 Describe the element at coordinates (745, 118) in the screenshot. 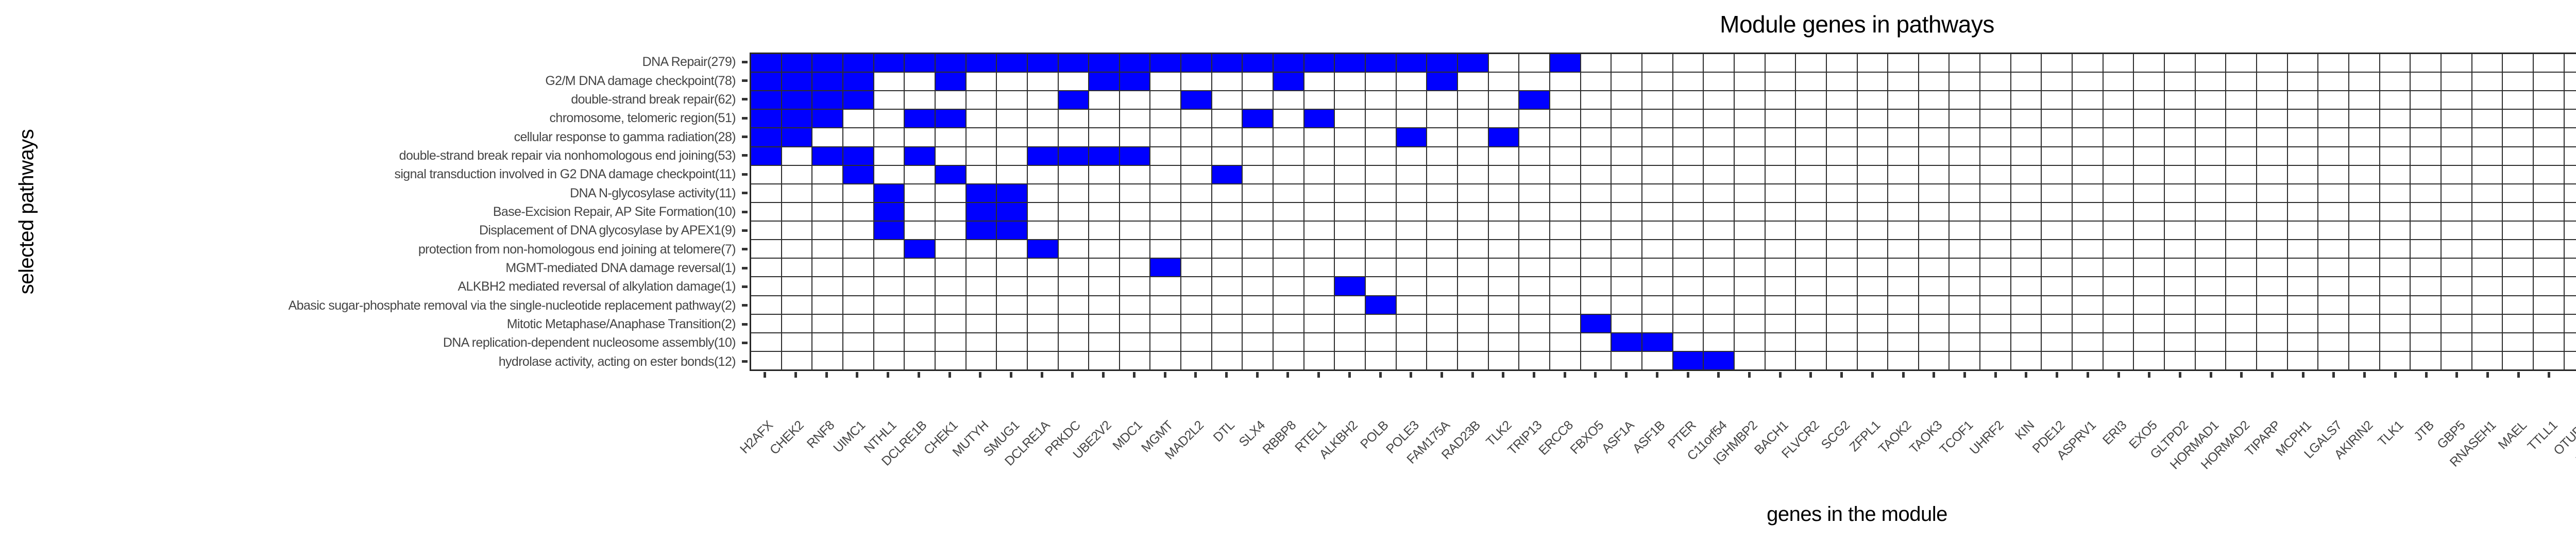

I see `y-tick` at that location.